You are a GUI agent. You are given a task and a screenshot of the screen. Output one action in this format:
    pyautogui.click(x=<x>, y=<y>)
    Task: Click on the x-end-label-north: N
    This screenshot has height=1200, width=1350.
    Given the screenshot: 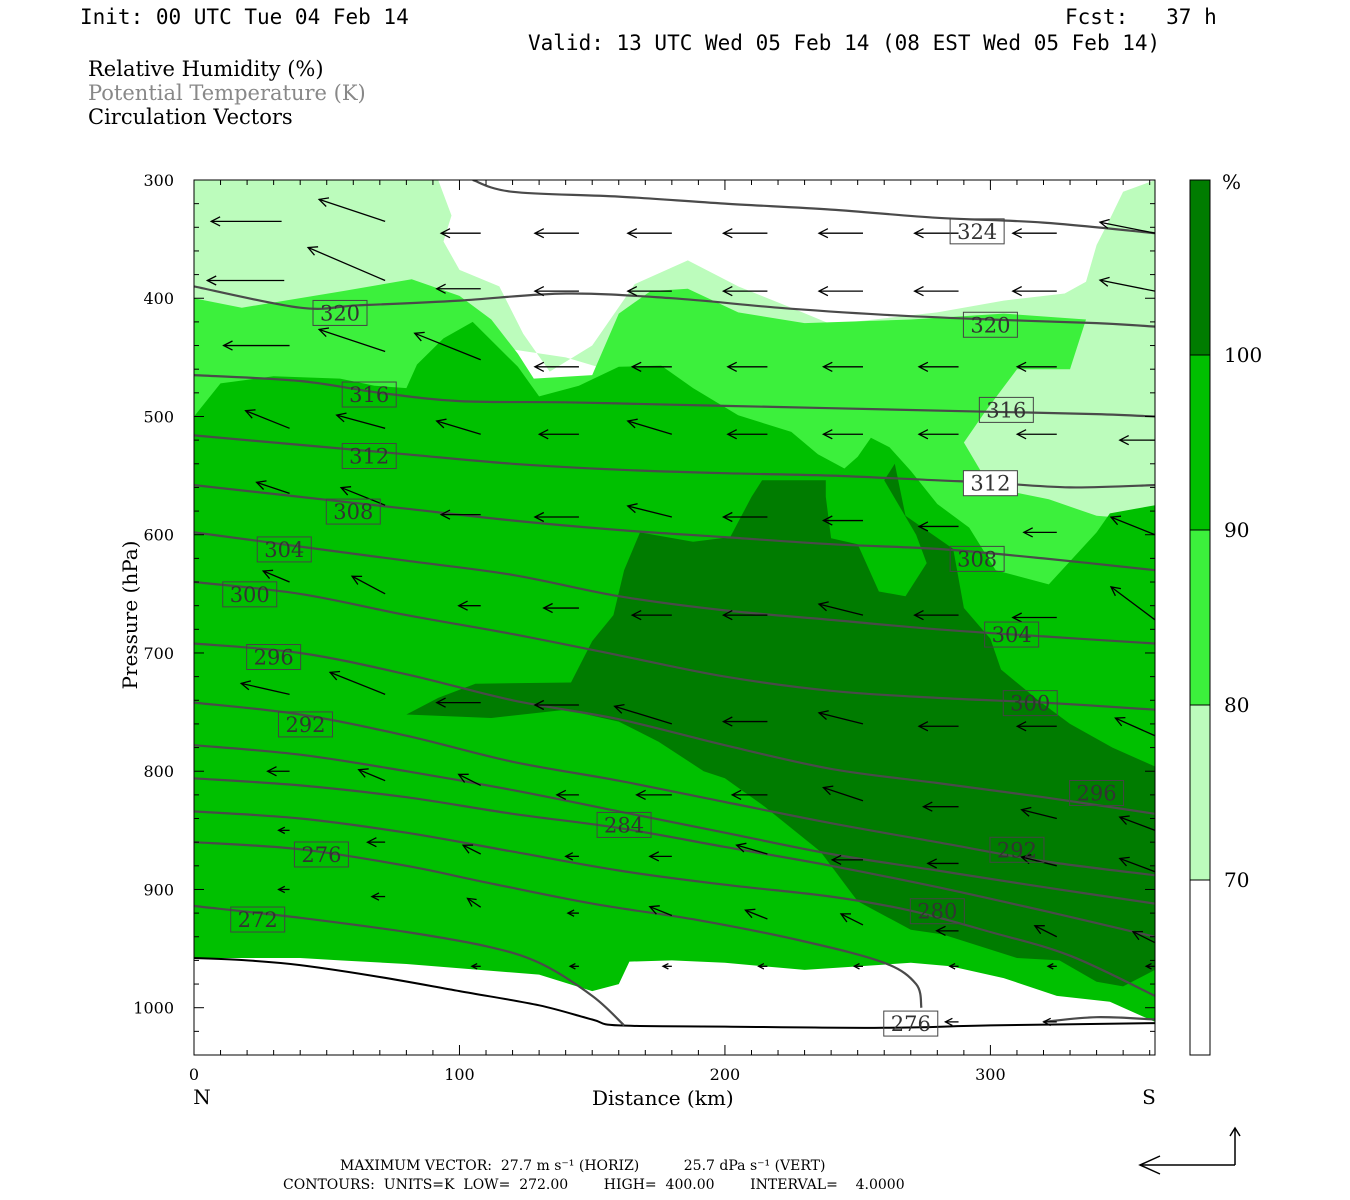 What is the action you would take?
    pyautogui.click(x=202, y=1097)
    